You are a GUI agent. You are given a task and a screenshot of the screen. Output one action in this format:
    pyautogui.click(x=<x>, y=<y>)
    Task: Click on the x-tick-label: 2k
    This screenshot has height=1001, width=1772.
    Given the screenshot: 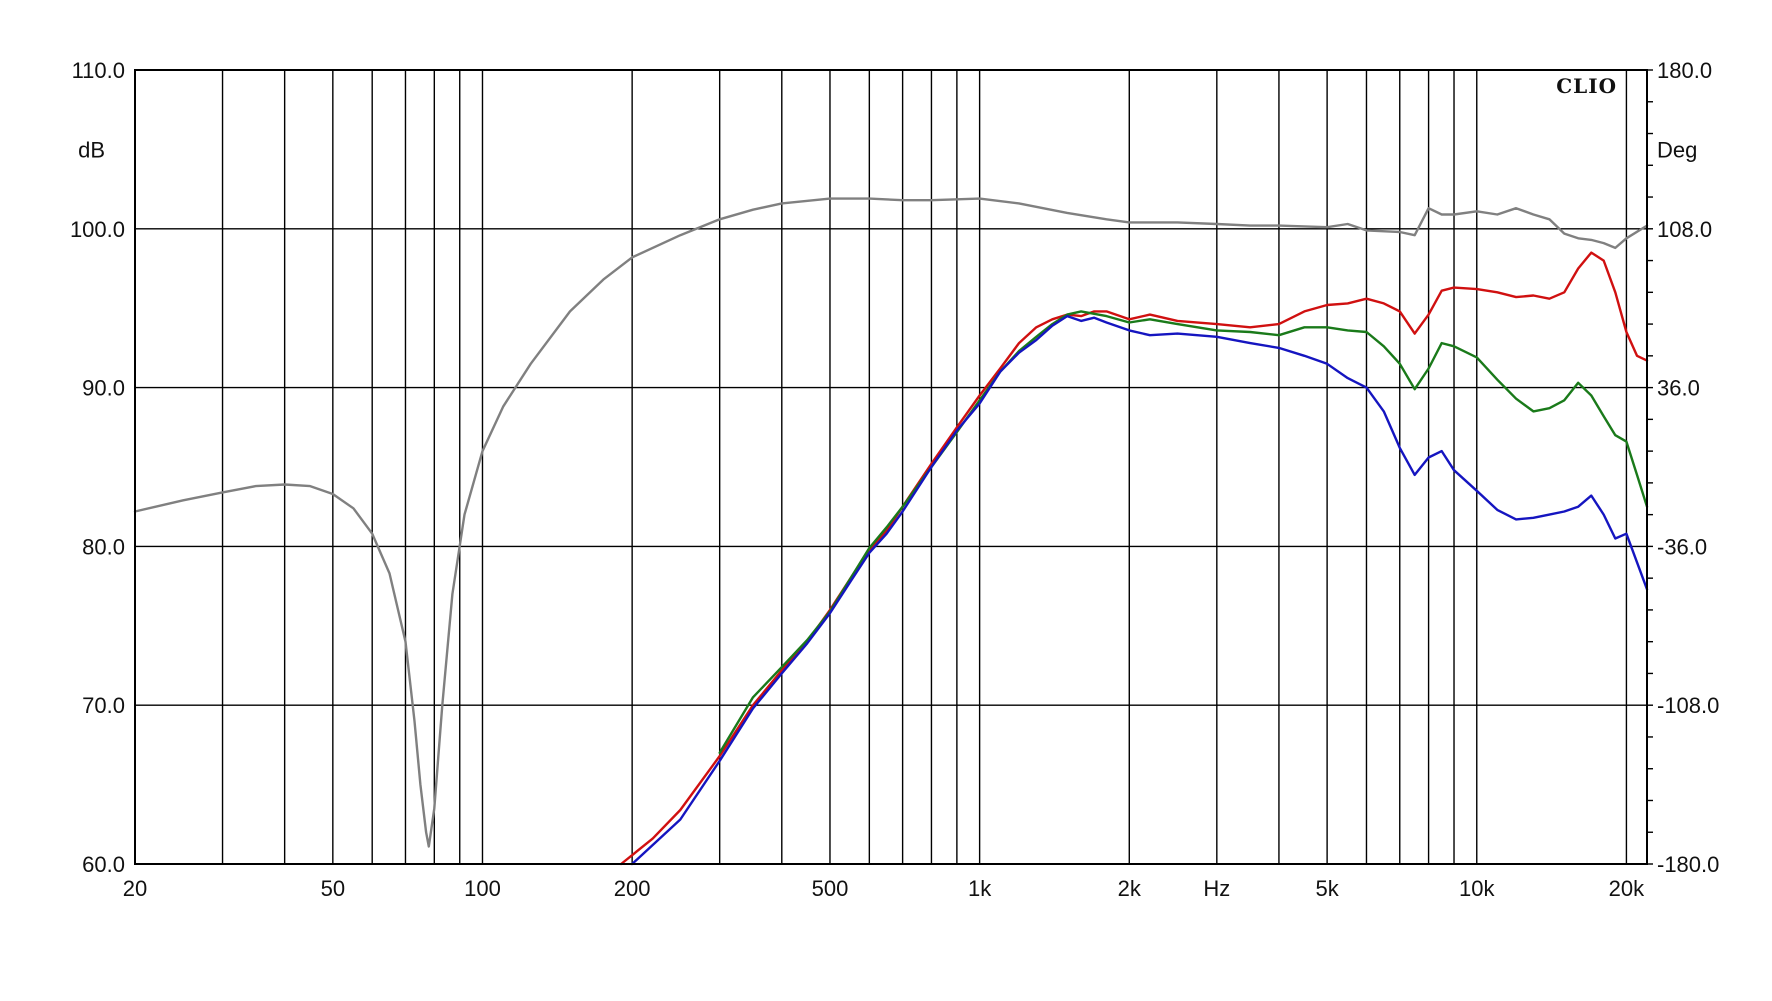 What is the action you would take?
    pyautogui.click(x=1130, y=888)
    